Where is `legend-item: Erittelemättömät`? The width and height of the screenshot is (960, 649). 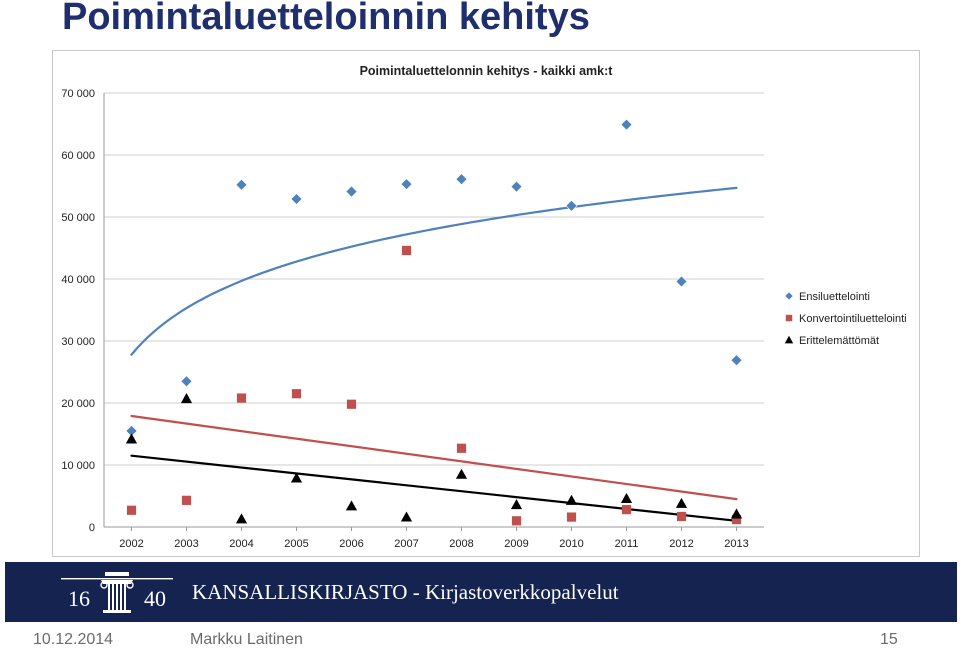
legend-item: Erittelemättömät is located at coordinates (831, 341).